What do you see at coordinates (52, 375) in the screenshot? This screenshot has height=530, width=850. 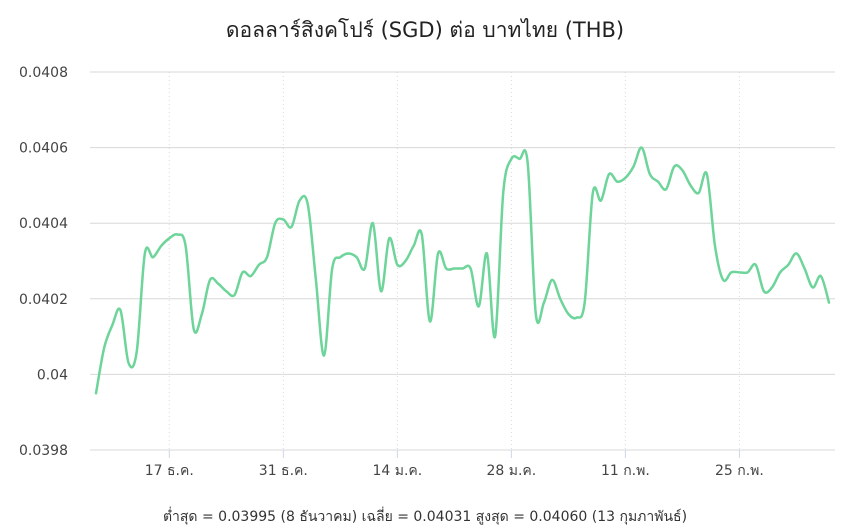 I see `y-tick-label: 0.04` at bounding box center [52, 375].